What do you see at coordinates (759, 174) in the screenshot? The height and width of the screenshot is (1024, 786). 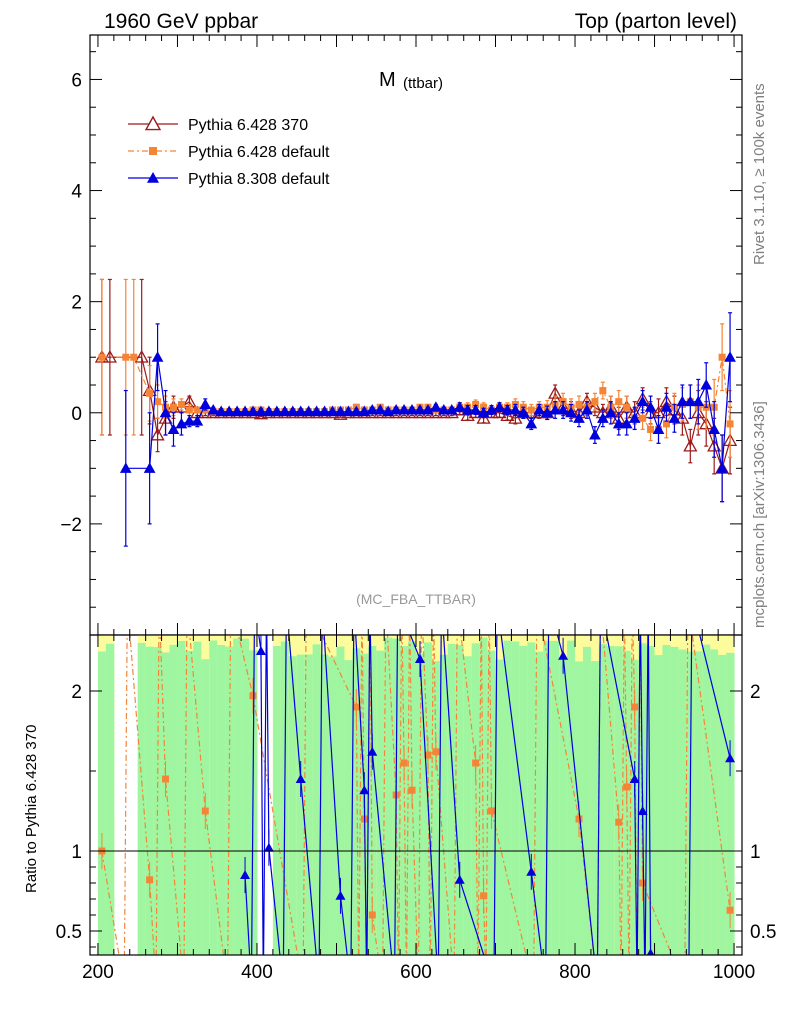 I see `rivet-label: Rivet 3.1.10, ≥ 100k events` at bounding box center [759, 174].